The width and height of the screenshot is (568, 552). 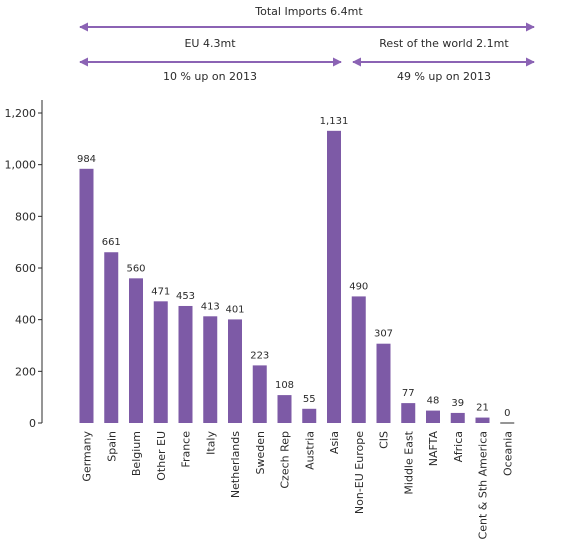 I want to click on y-tick-label: 0, so click(x=32, y=423).